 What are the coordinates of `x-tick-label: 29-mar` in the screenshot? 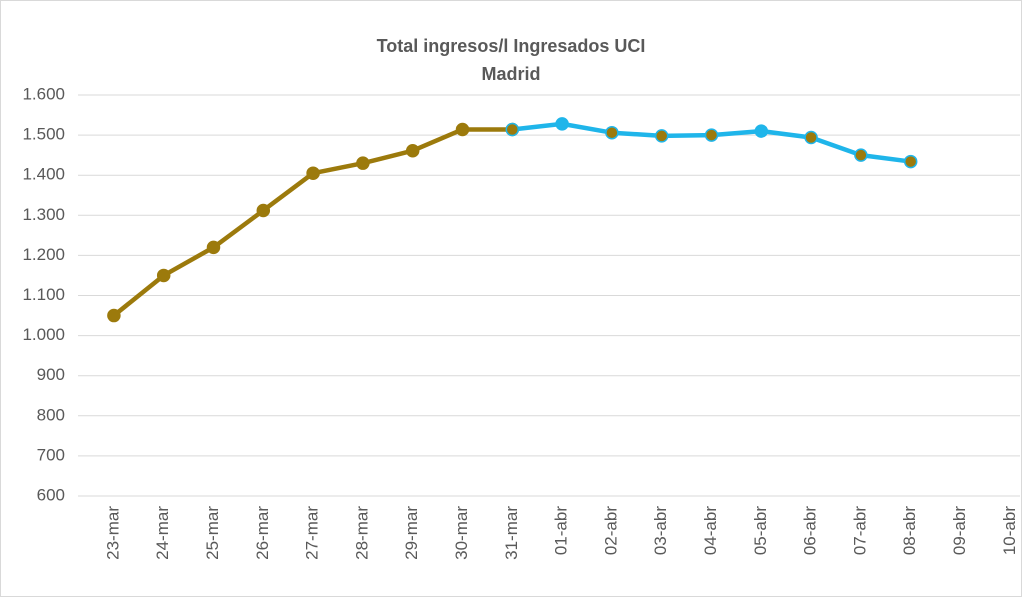 It's located at (411, 533).